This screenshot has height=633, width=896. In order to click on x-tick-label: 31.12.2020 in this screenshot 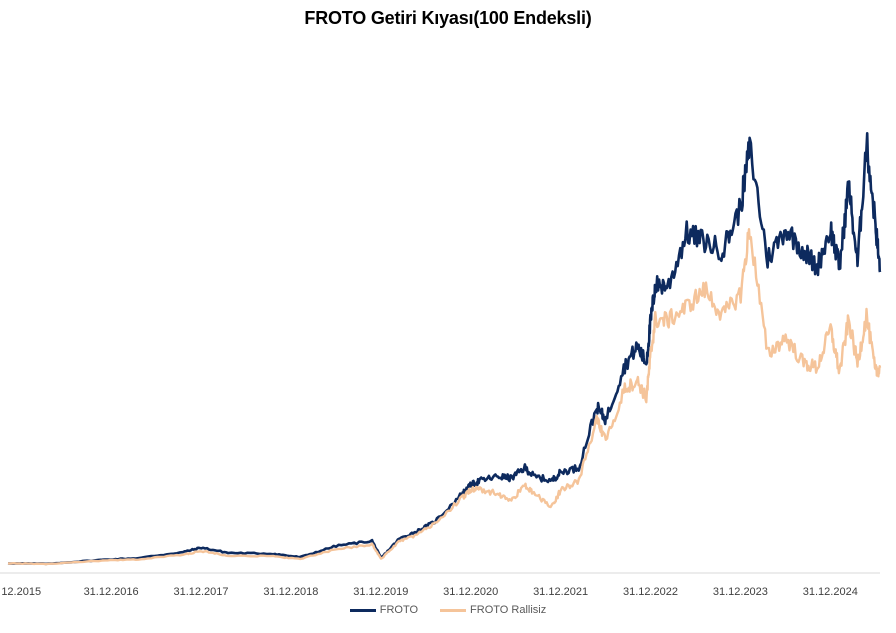, I will do `click(470, 592)`.